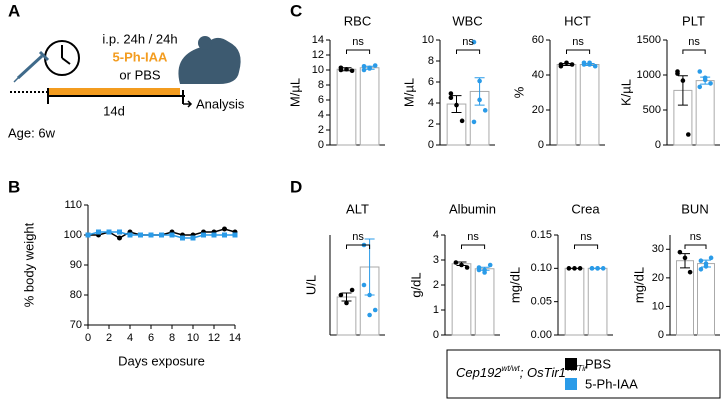 The height and width of the screenshot is (403, 727). What do you see at coordinates (541, 335) in the screenshot?
I see `y-tick-label: 0.00` at bounding box center [541, 335].